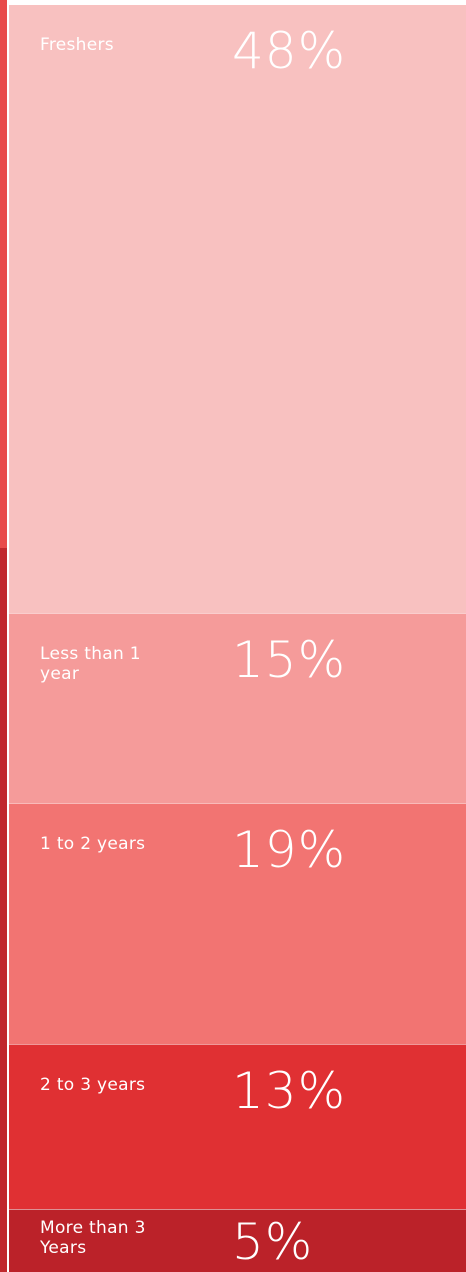 The height and width of the screenshot is (1272, 466). Describe the element at coordinates (93, 1084) in the screenshot. I see `category-label: 2 to 3 years` at that location.